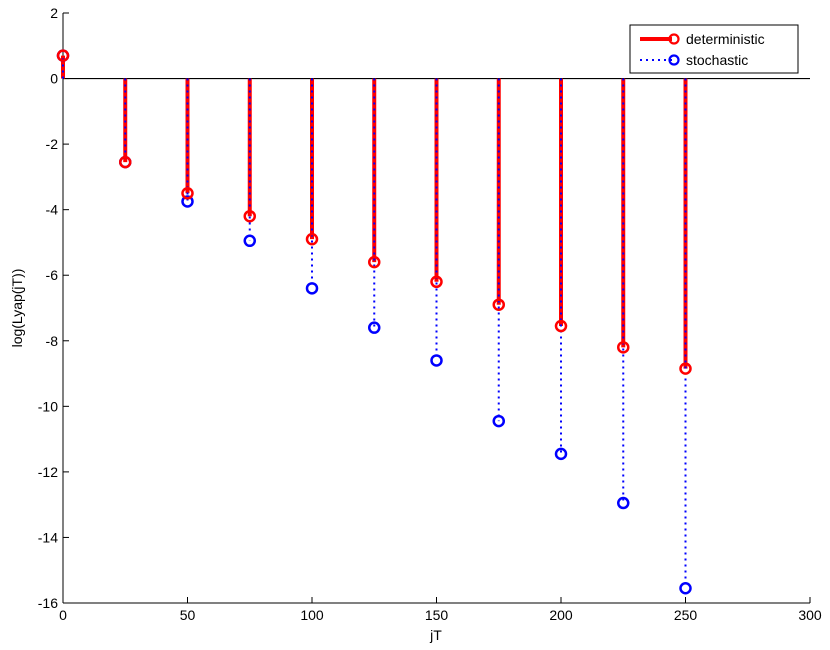 This screenshot has width=830, height=650. I want to click on legend-marker-stochastic, so click(674, 60).